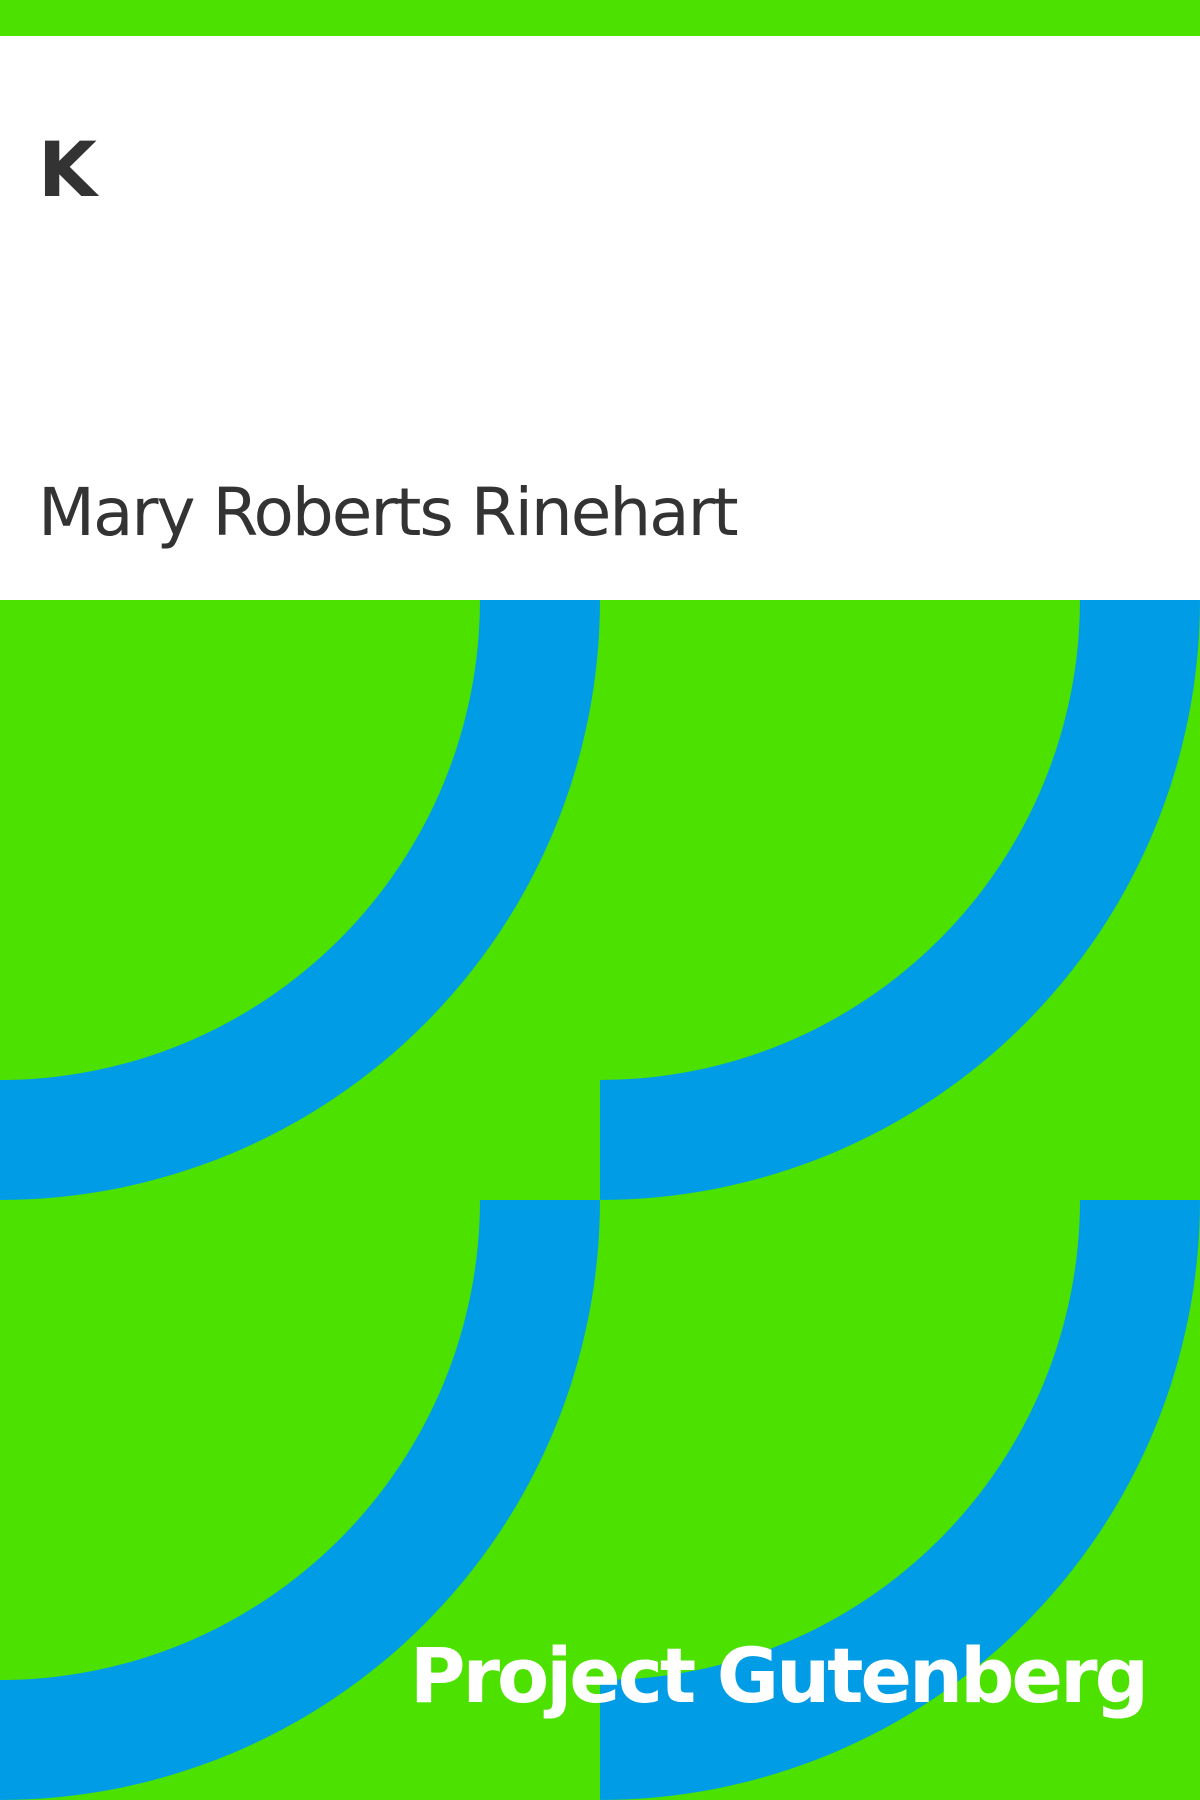 The width and height of the screenshot is (1200, 1800). What do you see at coordinates (600, 18) in the screenshot?
I see `top-accent-stripe` at bounding box center [600, 18].